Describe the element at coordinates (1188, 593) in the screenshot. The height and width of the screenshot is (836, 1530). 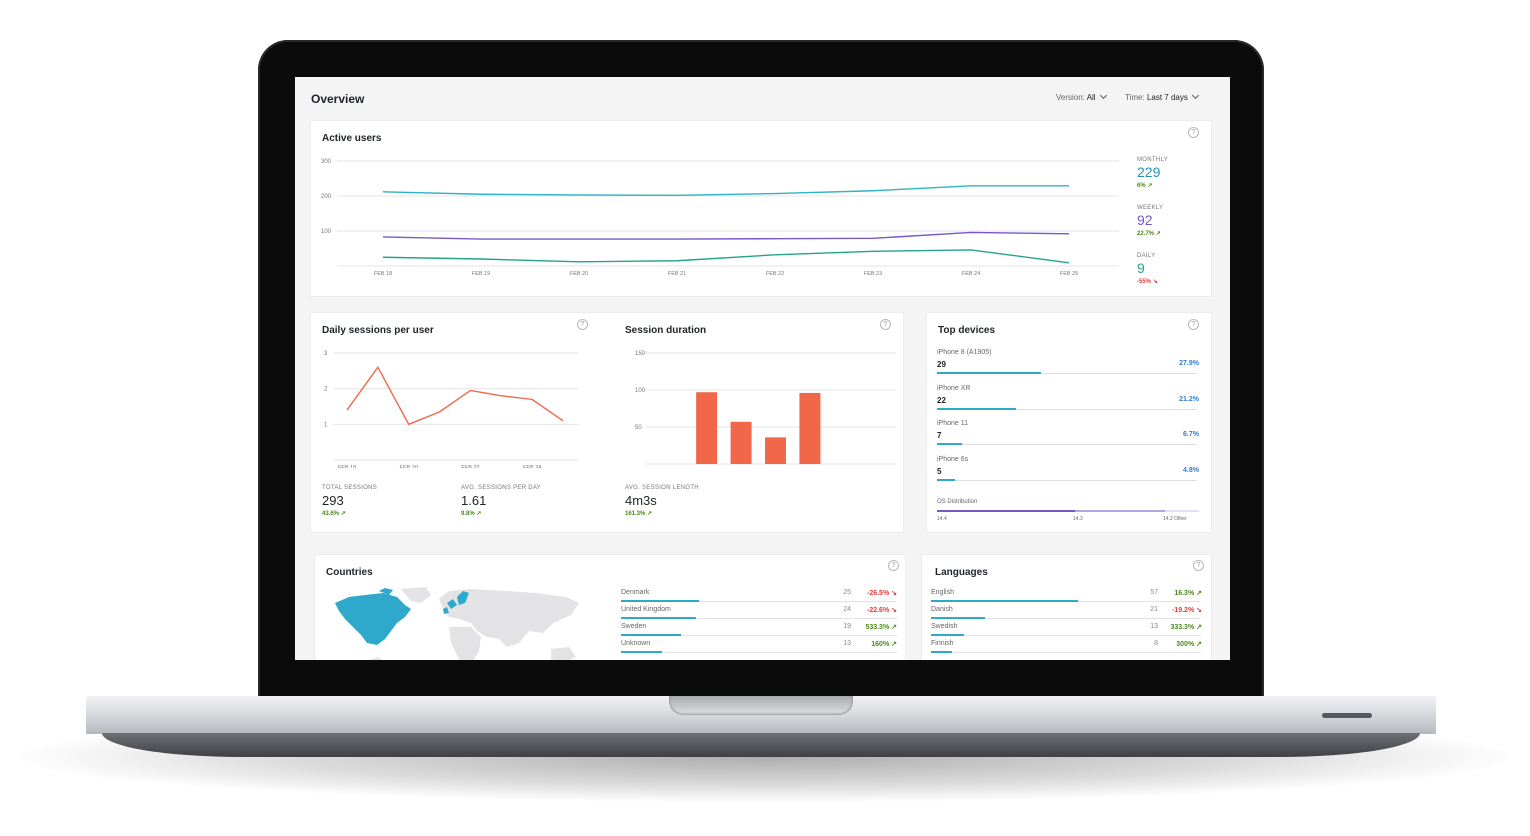
I see `list-row-trend: 16.3% ↗` at that location.